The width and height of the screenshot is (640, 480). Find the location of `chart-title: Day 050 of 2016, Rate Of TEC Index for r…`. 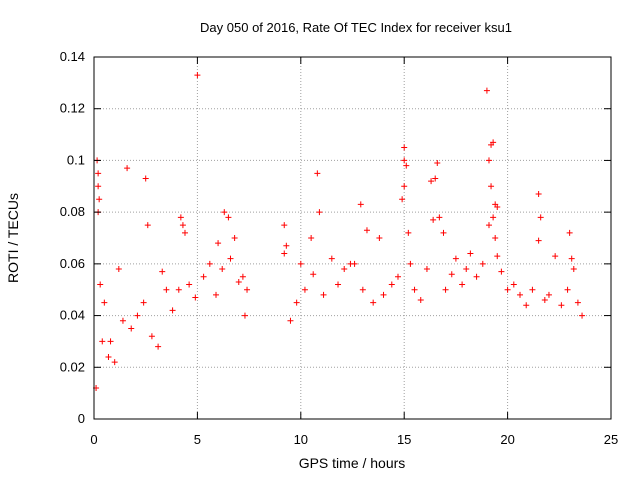

chart-title: Day 050 of 2016, Rate Of TEC Index for r… is located at coordinates (356, 27).